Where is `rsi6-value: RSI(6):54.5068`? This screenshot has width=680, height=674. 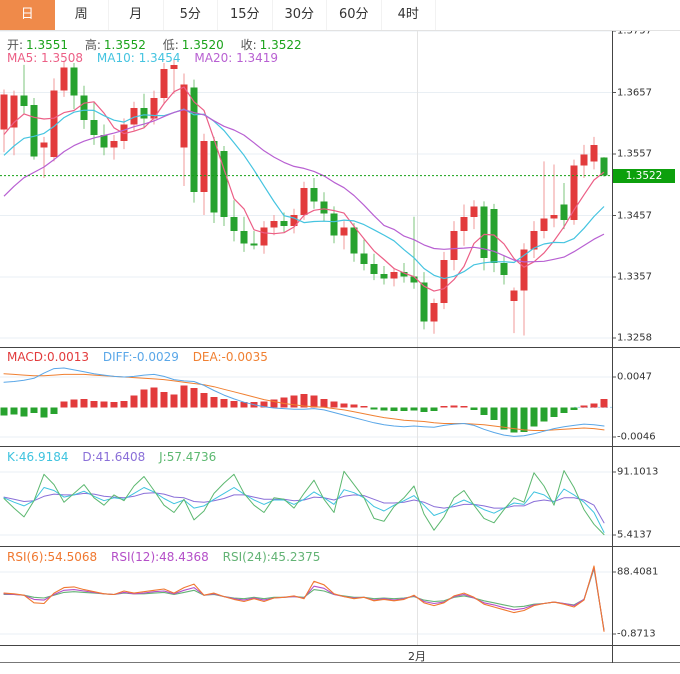 rsi6-value: RSI(6):54.5068 is located at coordinates (52, 557).